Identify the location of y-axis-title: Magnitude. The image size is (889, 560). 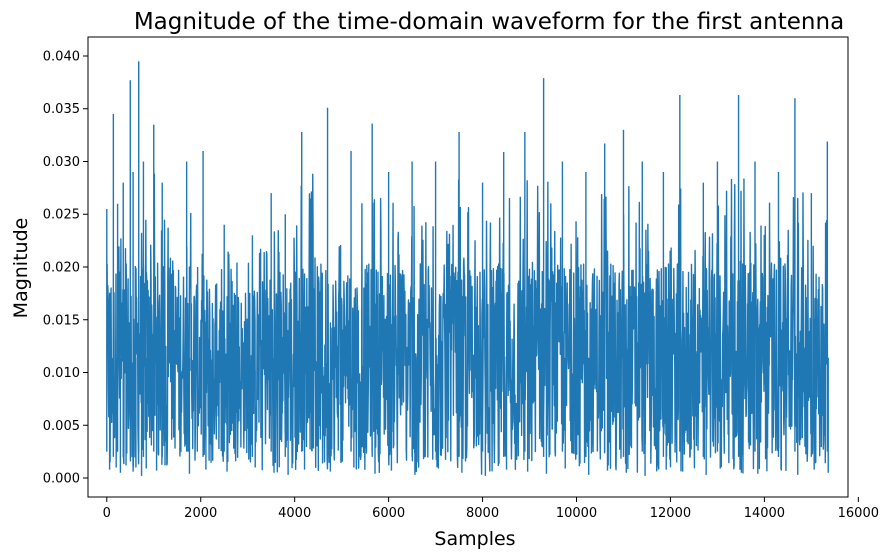
(21, 268).